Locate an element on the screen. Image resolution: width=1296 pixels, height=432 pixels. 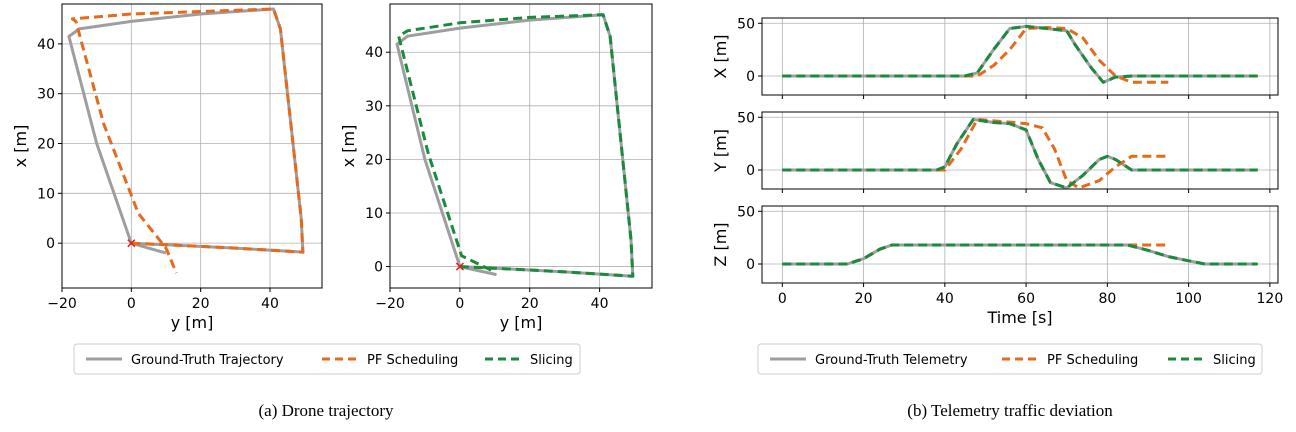
x-axis-label: Time [s] is located at coordinates (1019, 317).